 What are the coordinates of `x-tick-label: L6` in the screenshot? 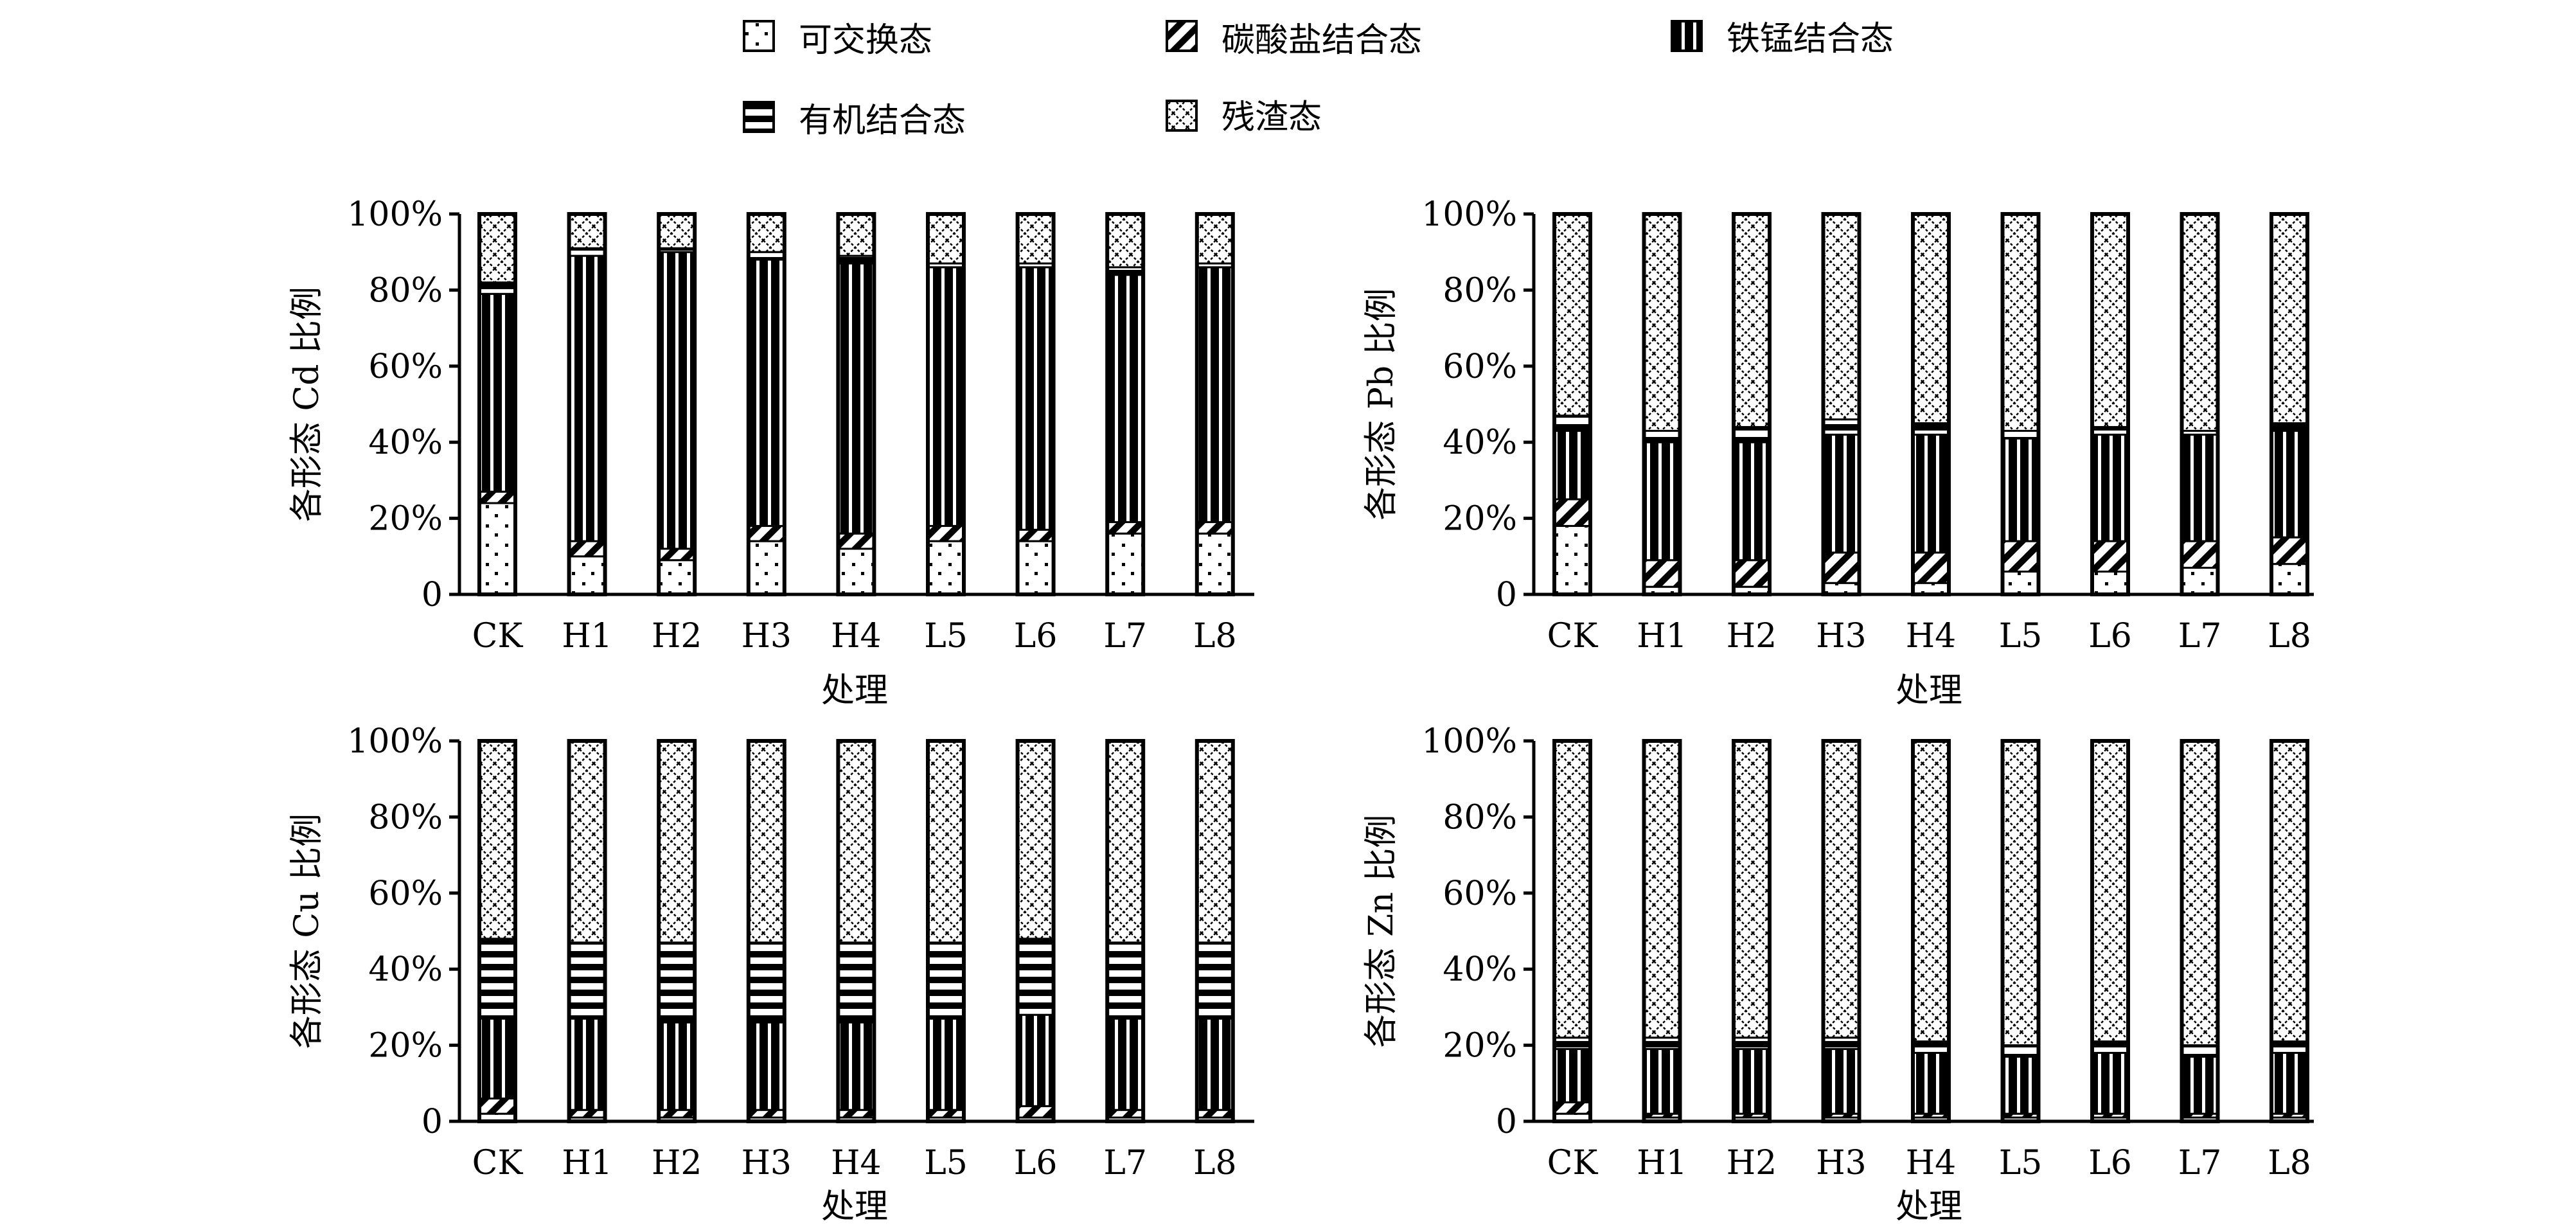 It's located at (1036, 636).